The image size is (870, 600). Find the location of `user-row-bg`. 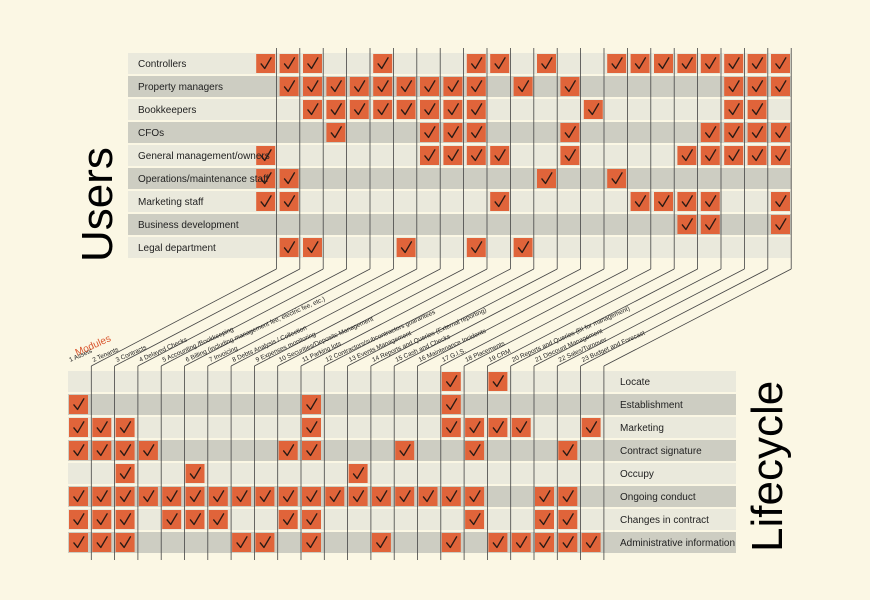

user-row-bg is located at coordinates (460, 224).